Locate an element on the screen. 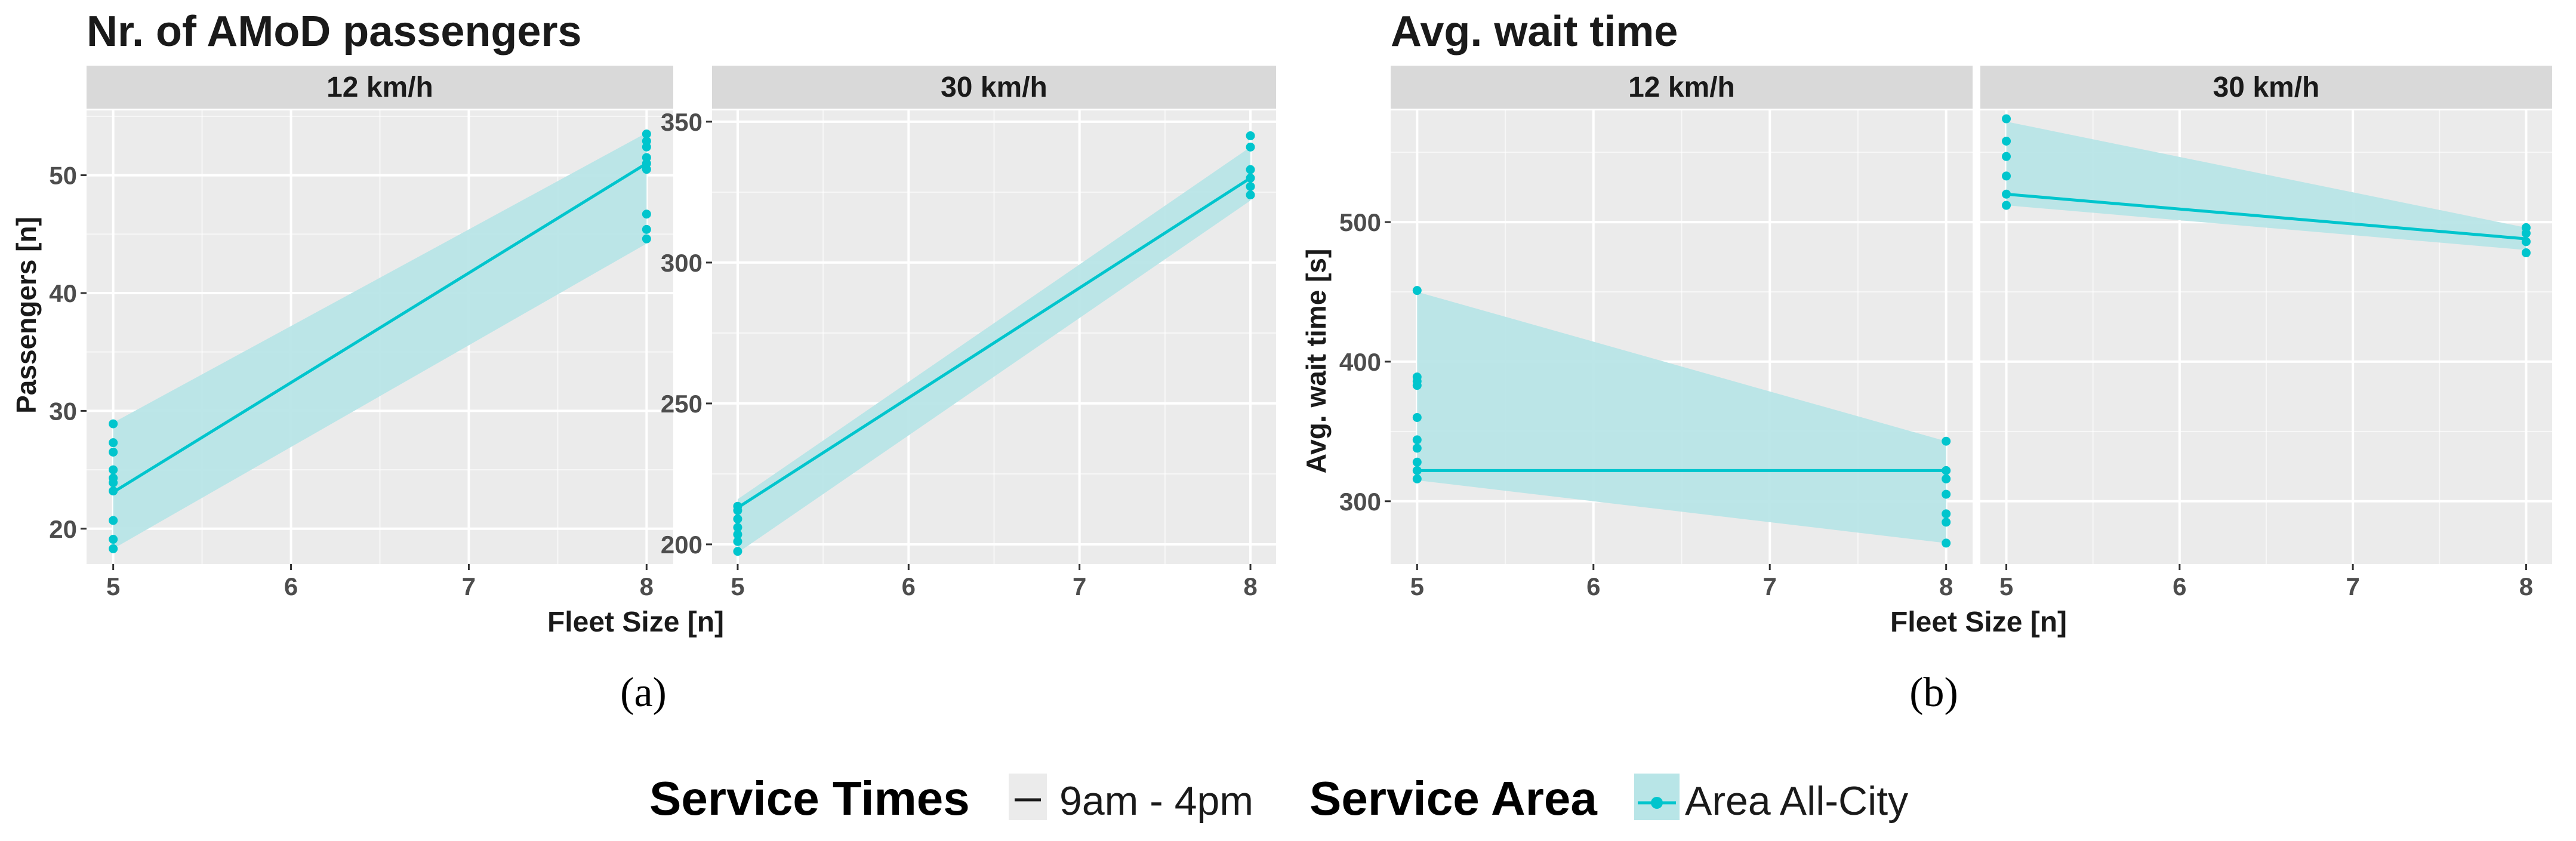  figure-a-title: Nr. of AMoD passengers is located at coordinates (334, 32).